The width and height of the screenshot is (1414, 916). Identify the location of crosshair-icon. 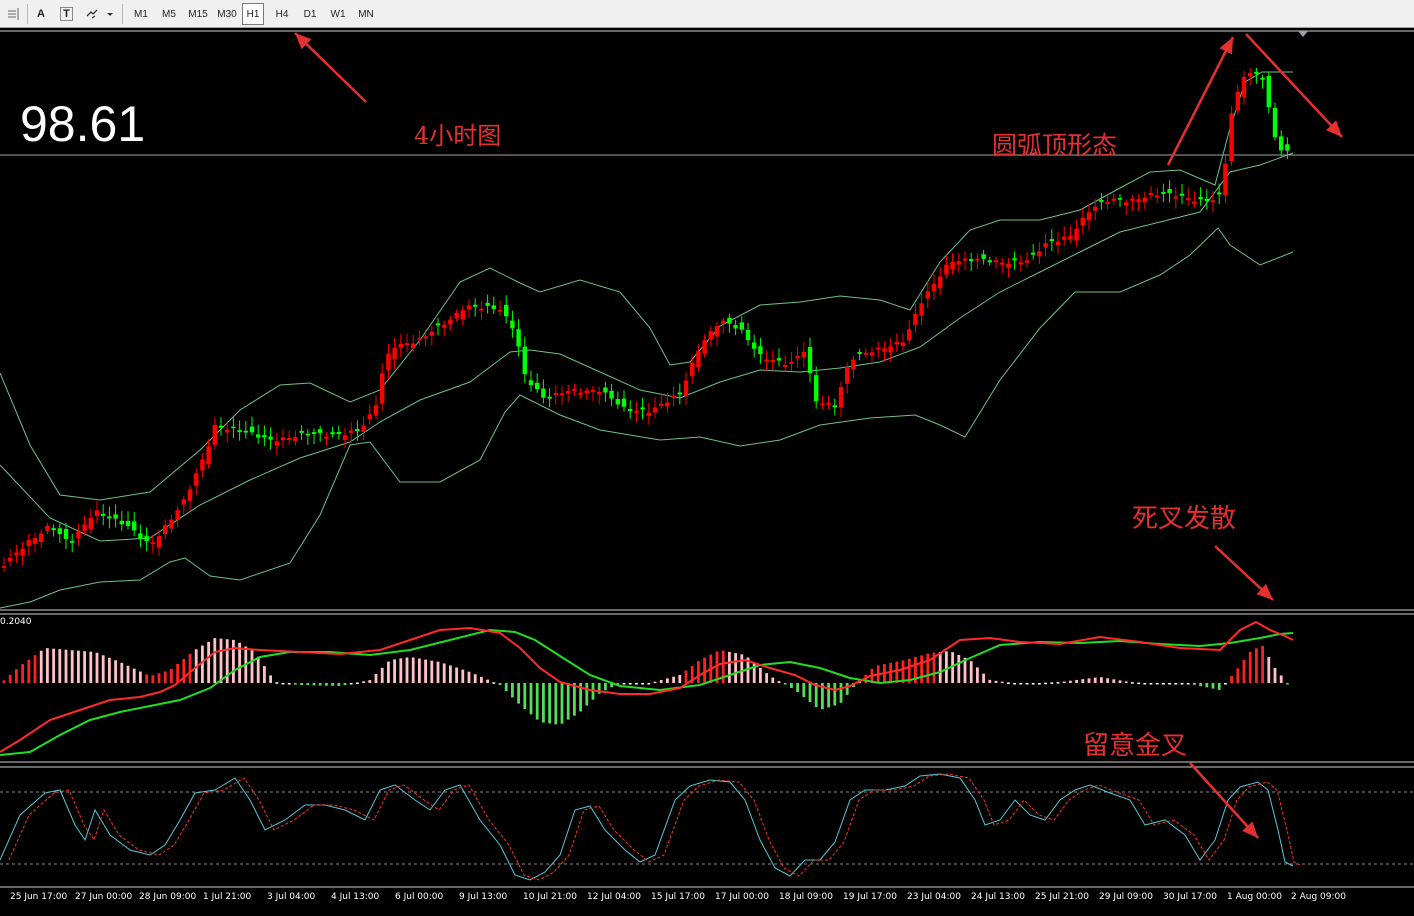
(14, 14).